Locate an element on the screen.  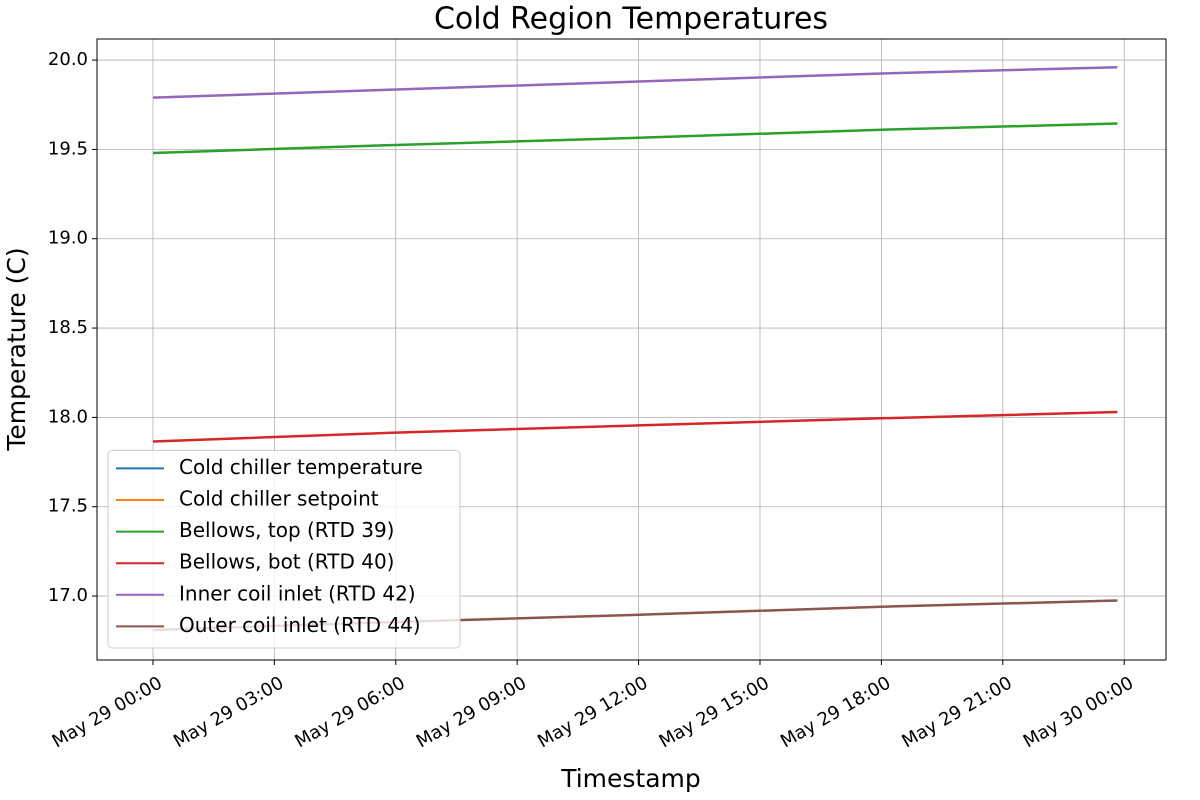
y-axis-label: Temperature (C) is located at coordinates (16, 349).